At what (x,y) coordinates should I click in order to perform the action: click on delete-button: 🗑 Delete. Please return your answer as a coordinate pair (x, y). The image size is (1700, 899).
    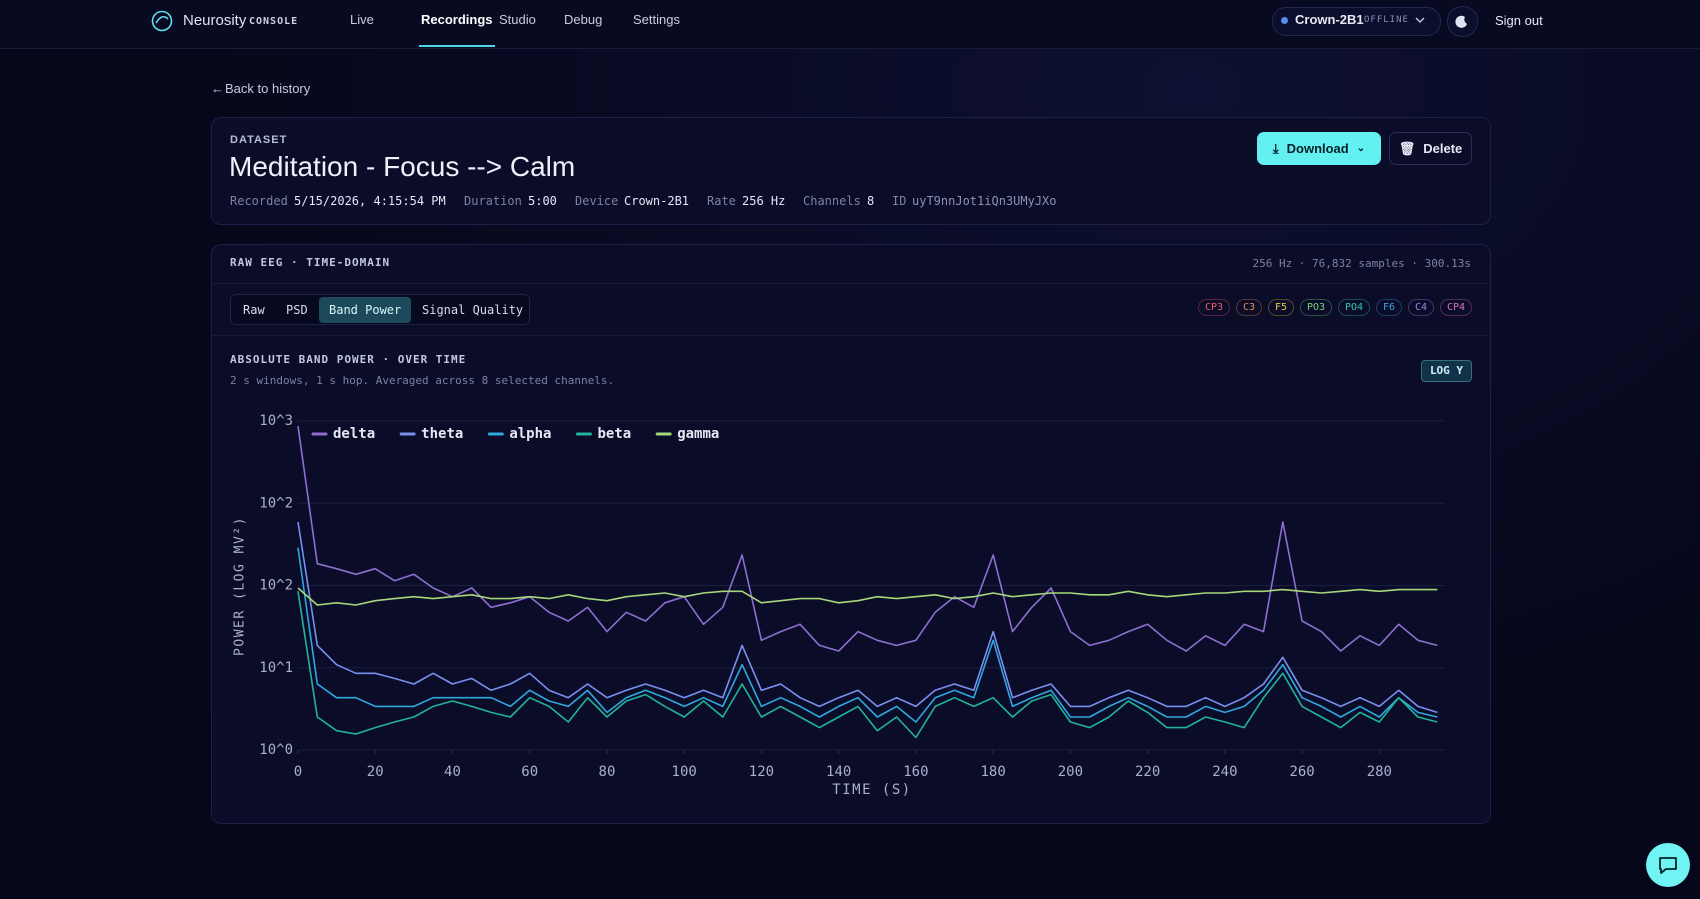
    Looking at the image, I should click on (1430, 148).